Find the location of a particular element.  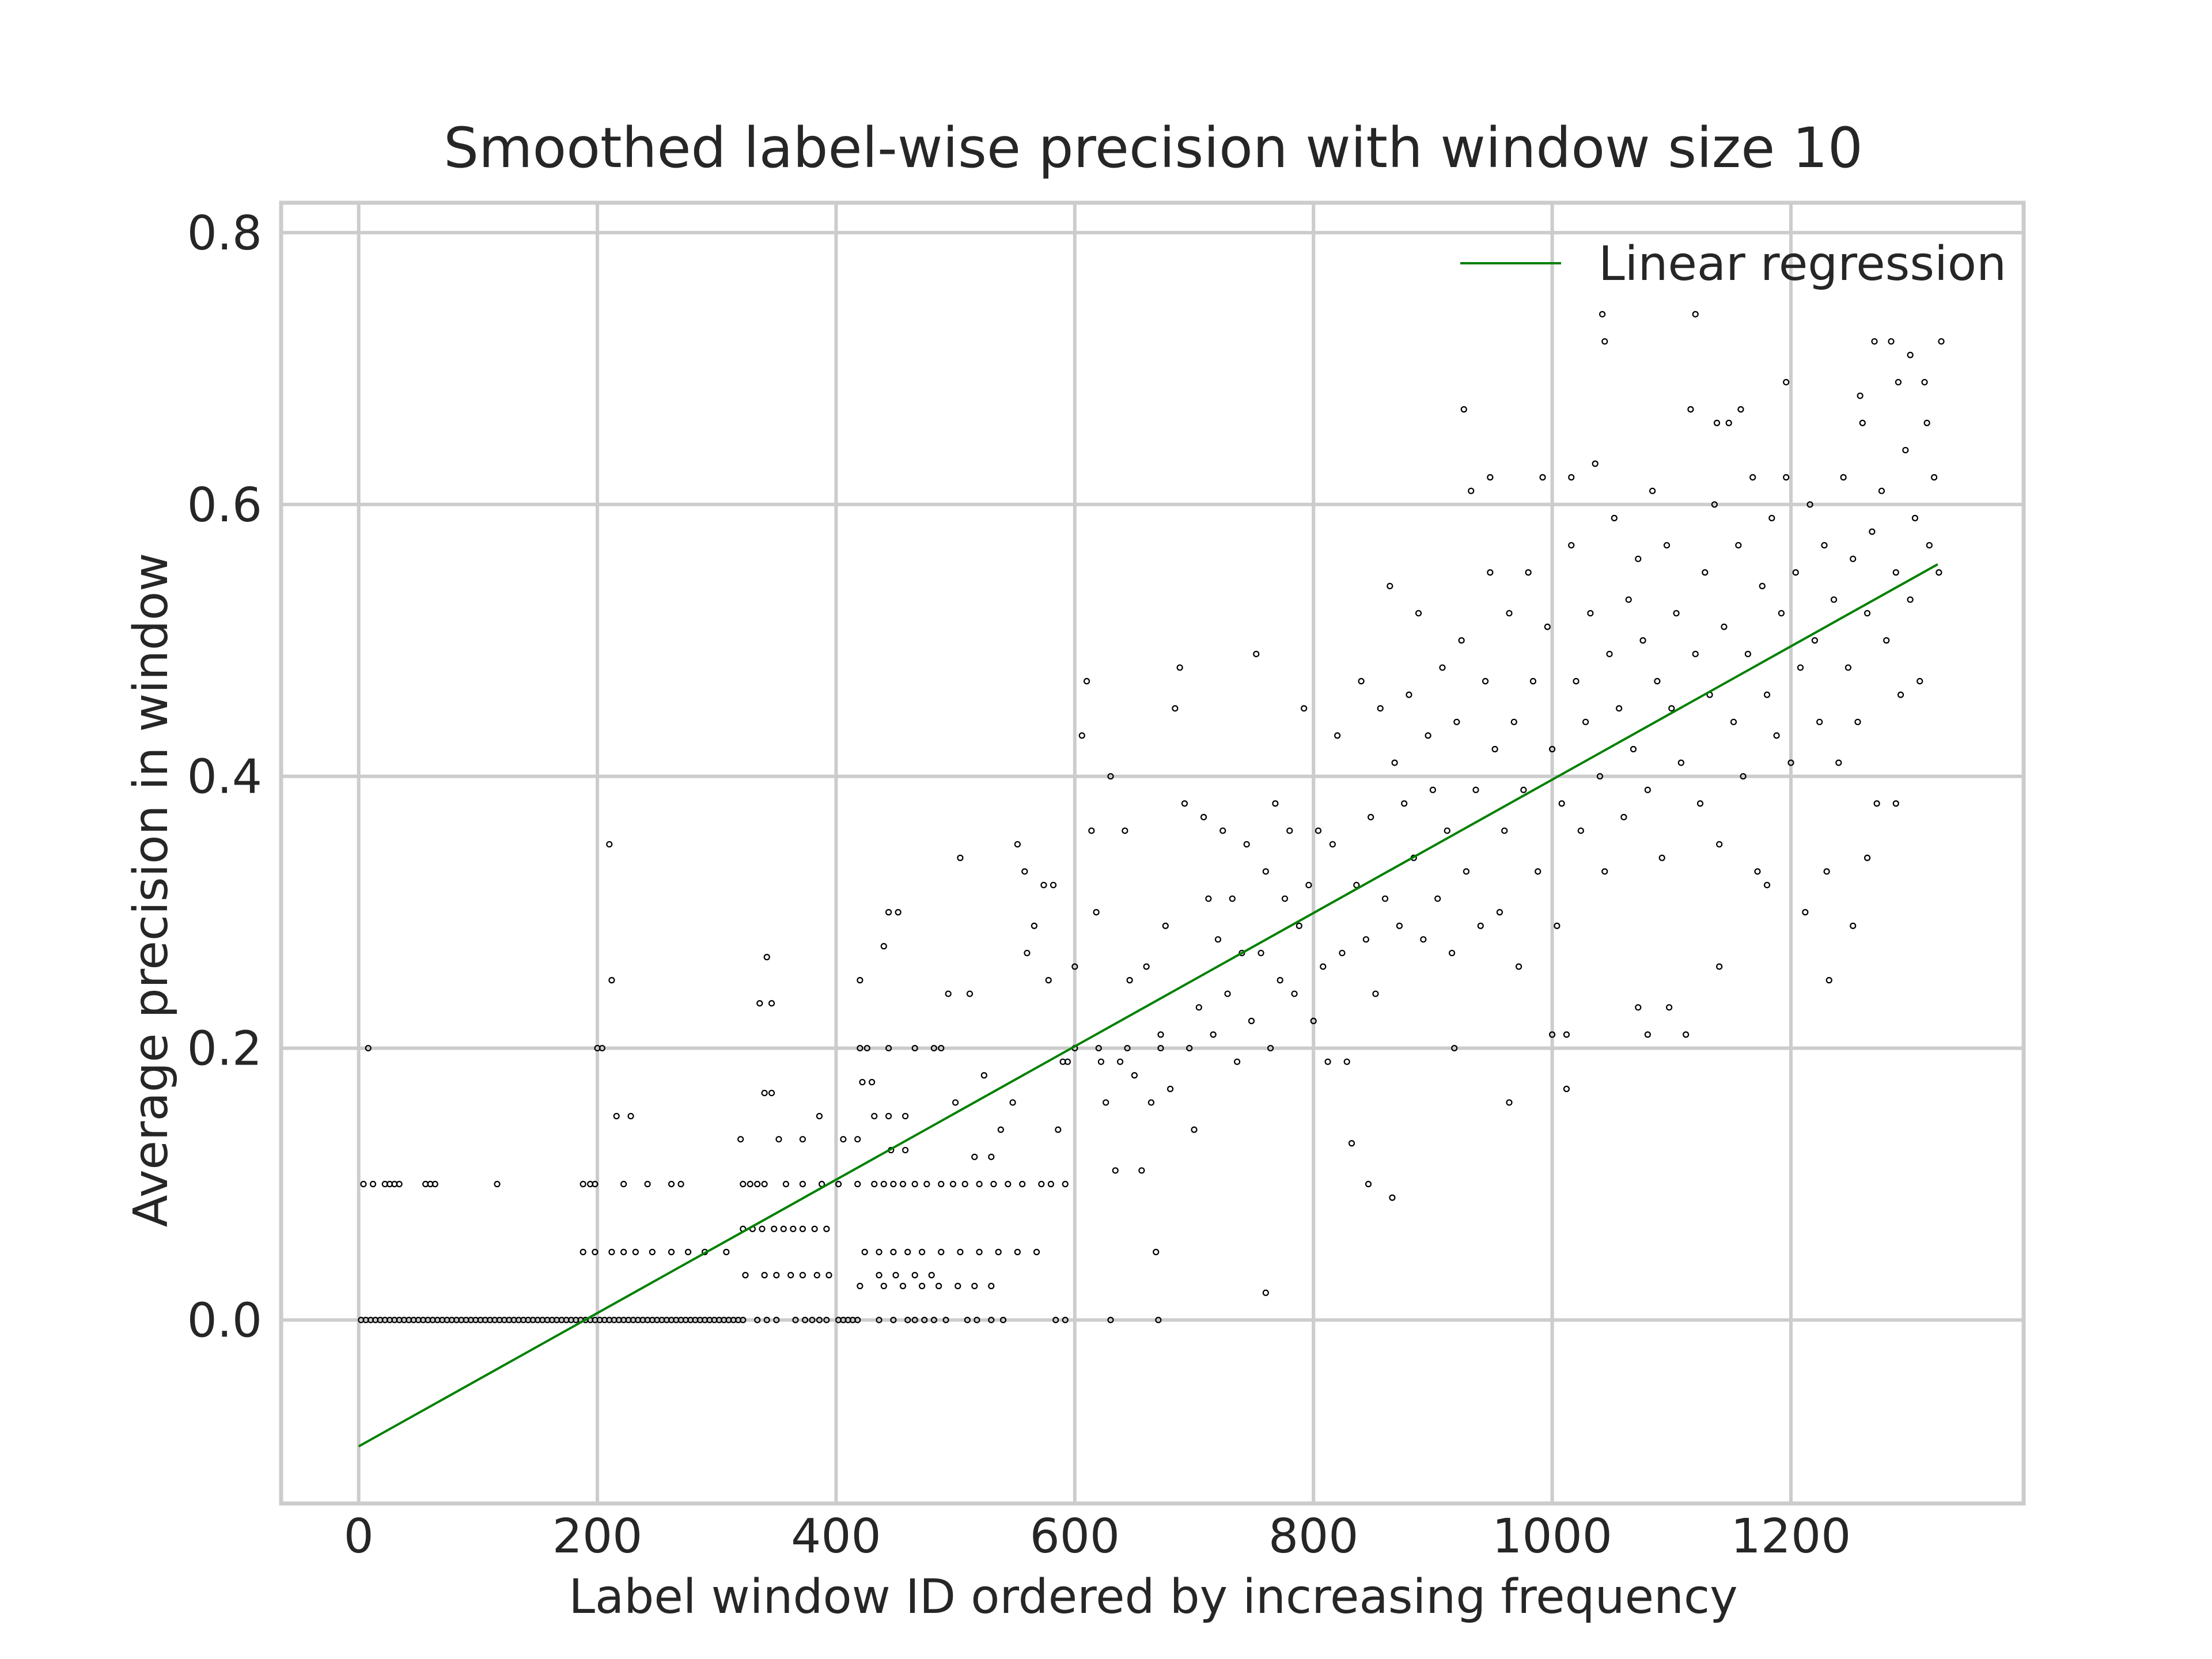

x-tick-label: 0 is located at coordinates (359, 1536).